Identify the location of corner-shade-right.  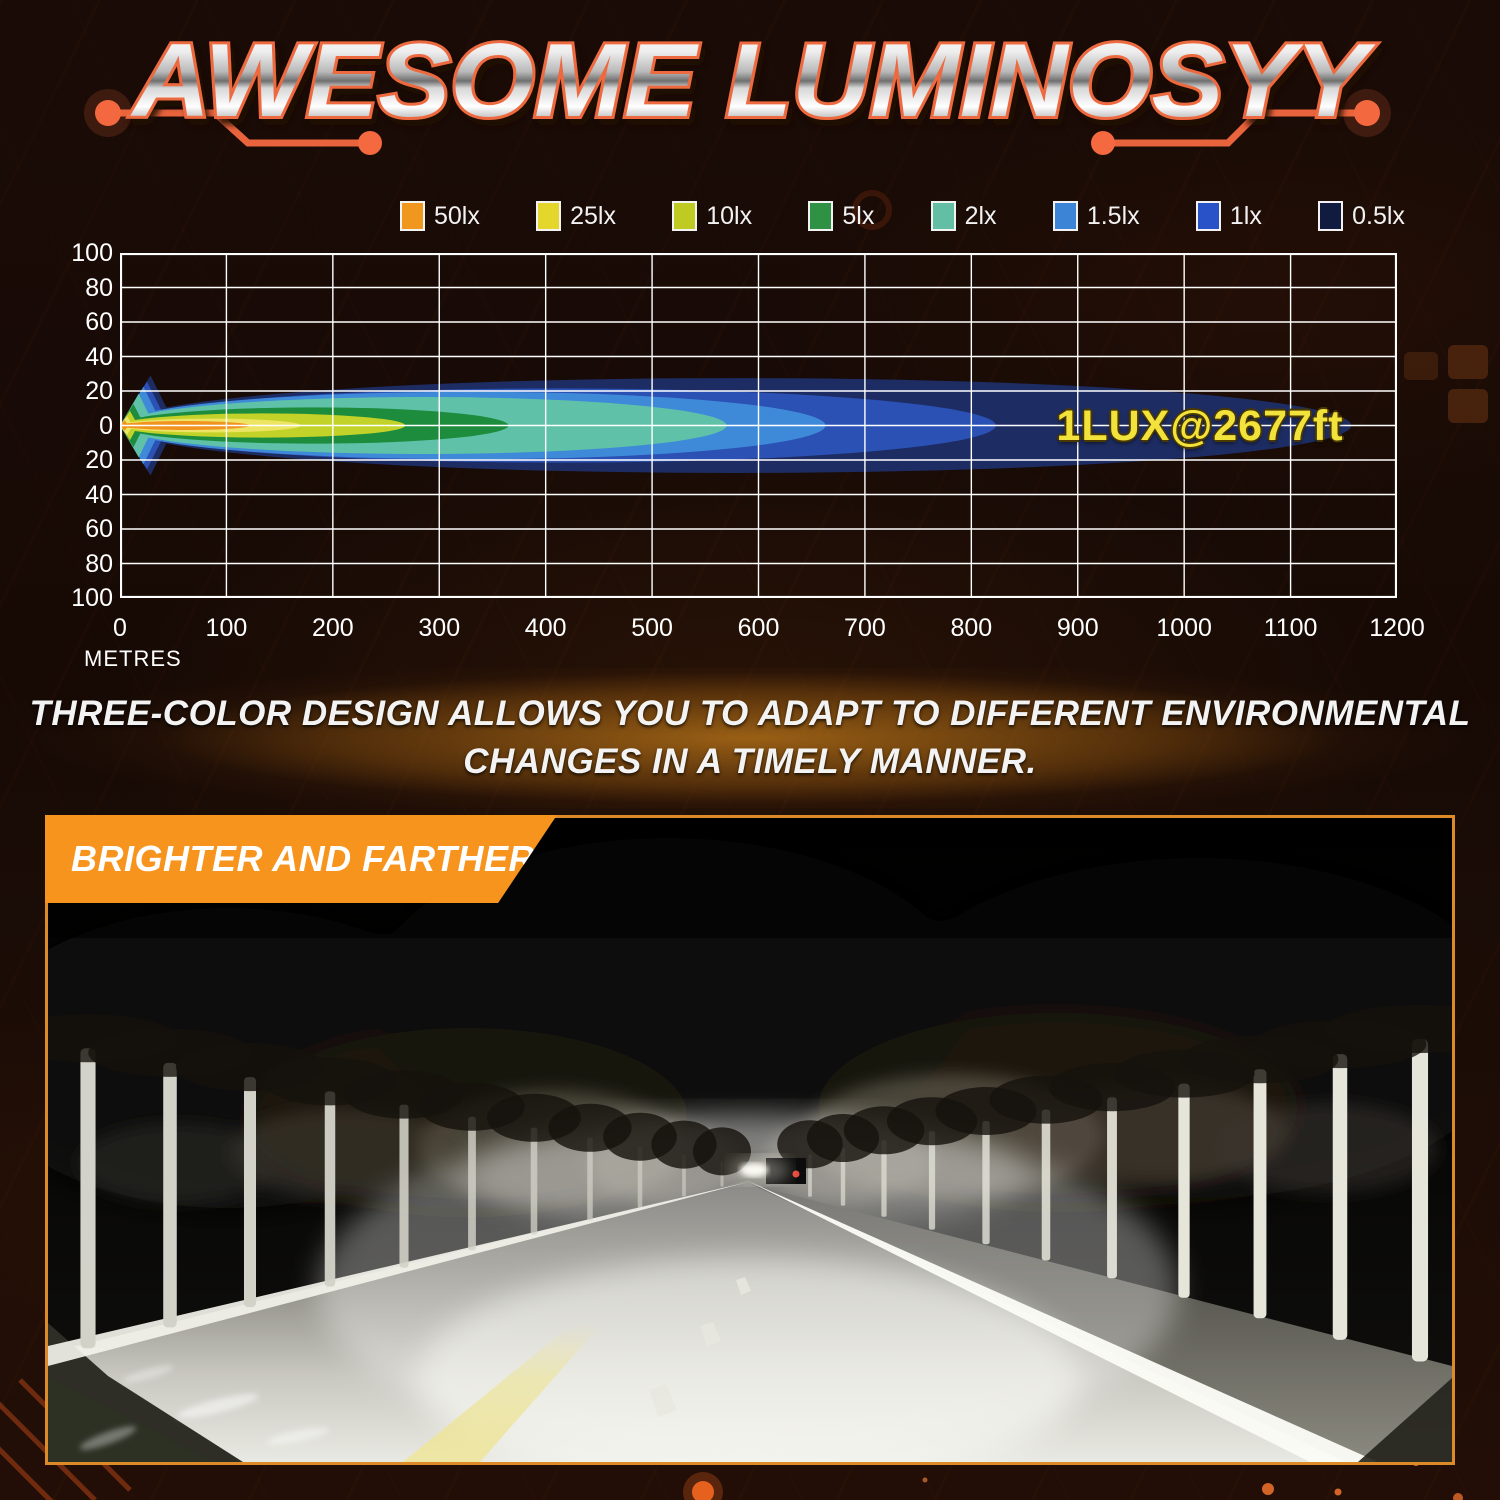
(1405, 1420).